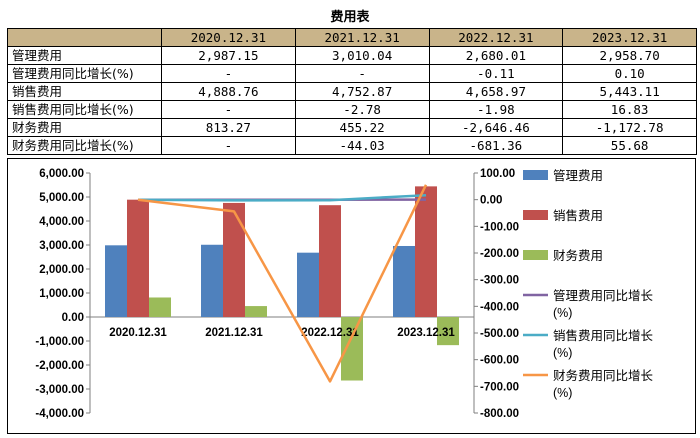 The image size is (700, 438). I want to click on table-row: 销售费用 4,888.76 4,752.87 4,658.97 5,443.11, so click(352, 92).